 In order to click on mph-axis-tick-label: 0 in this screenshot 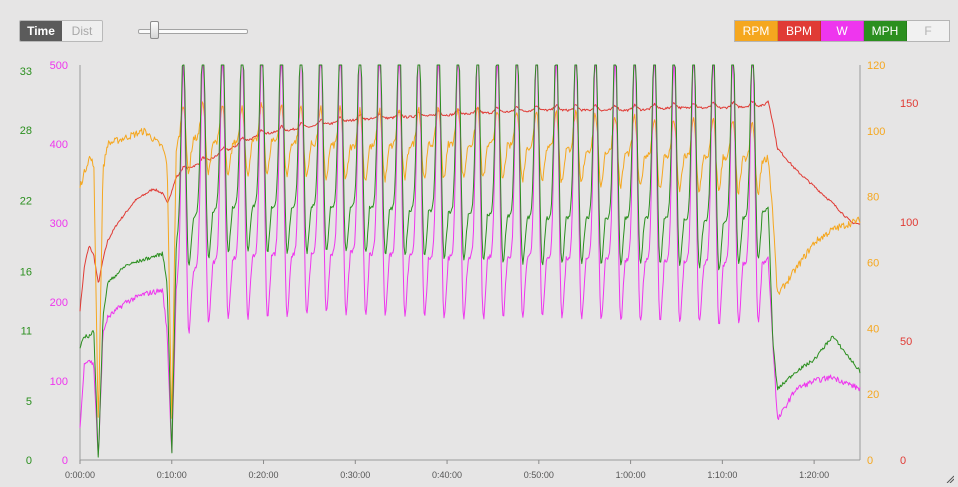, I will do `click(29, 461)`.